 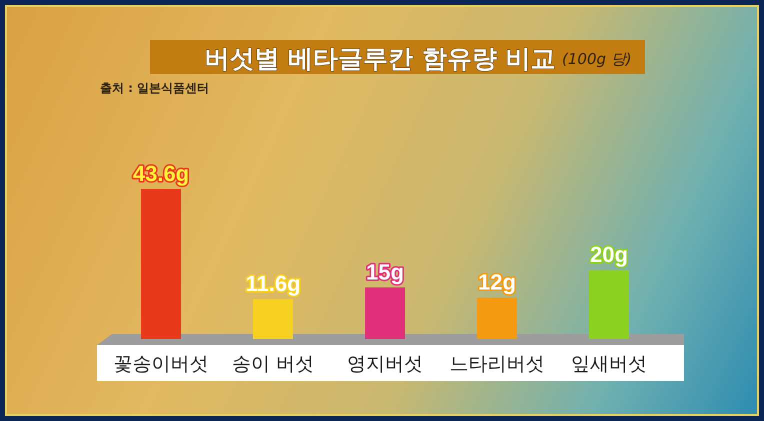 What do you see at coordinates (497, 282) in the screenshot?
I see `data-label: 12g` at bounding box center [497, 282].